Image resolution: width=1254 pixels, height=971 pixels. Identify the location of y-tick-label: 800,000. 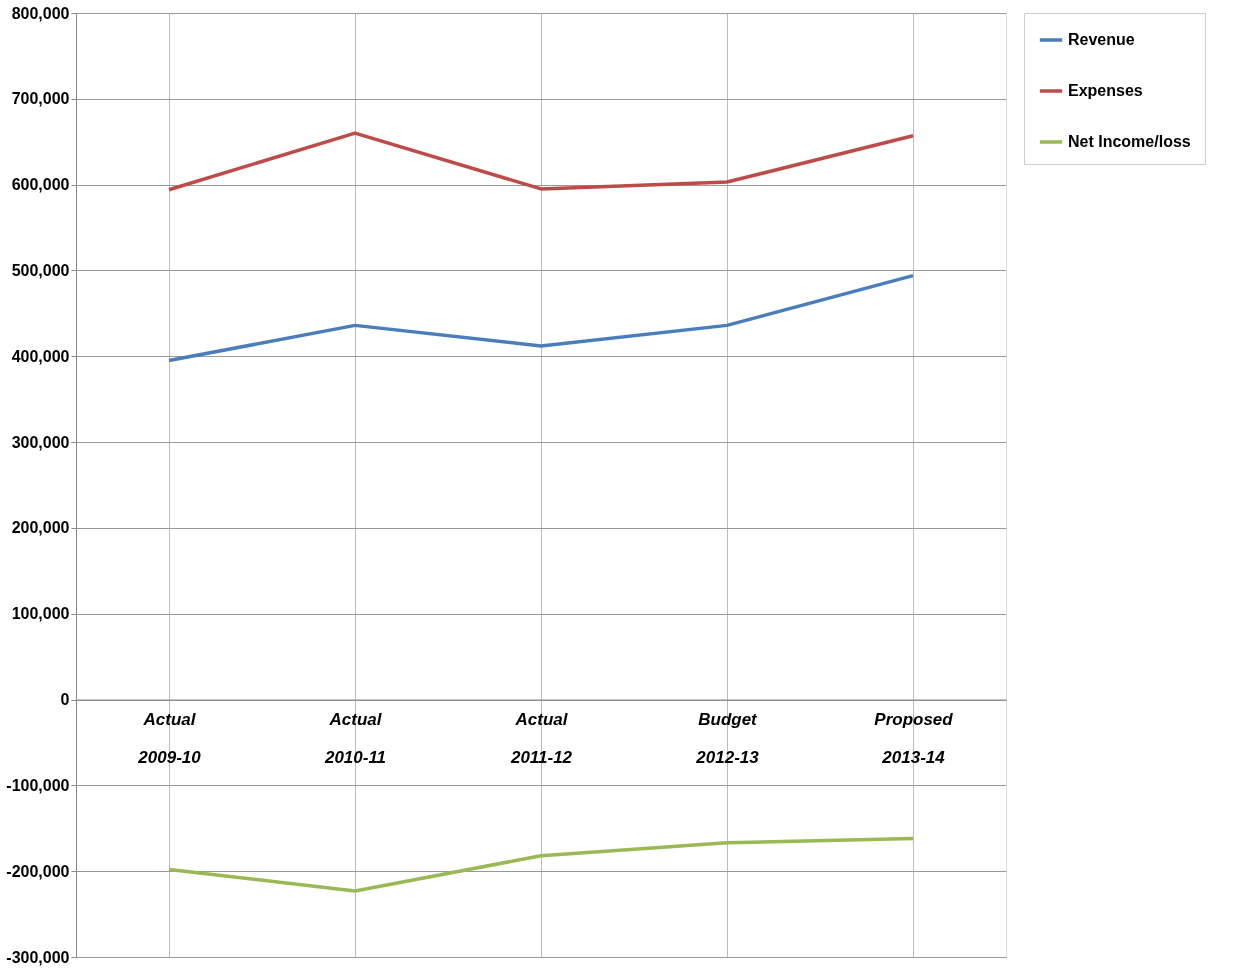
(40, 13).